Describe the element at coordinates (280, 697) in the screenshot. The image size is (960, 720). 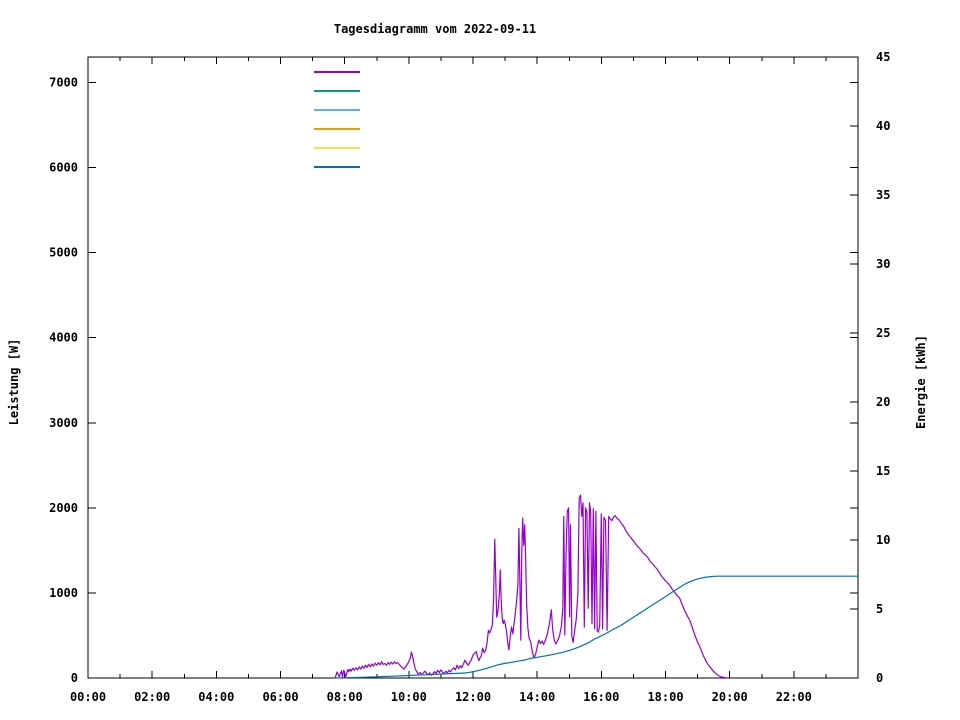
I see `x-tick-label: 06:00` at that location.